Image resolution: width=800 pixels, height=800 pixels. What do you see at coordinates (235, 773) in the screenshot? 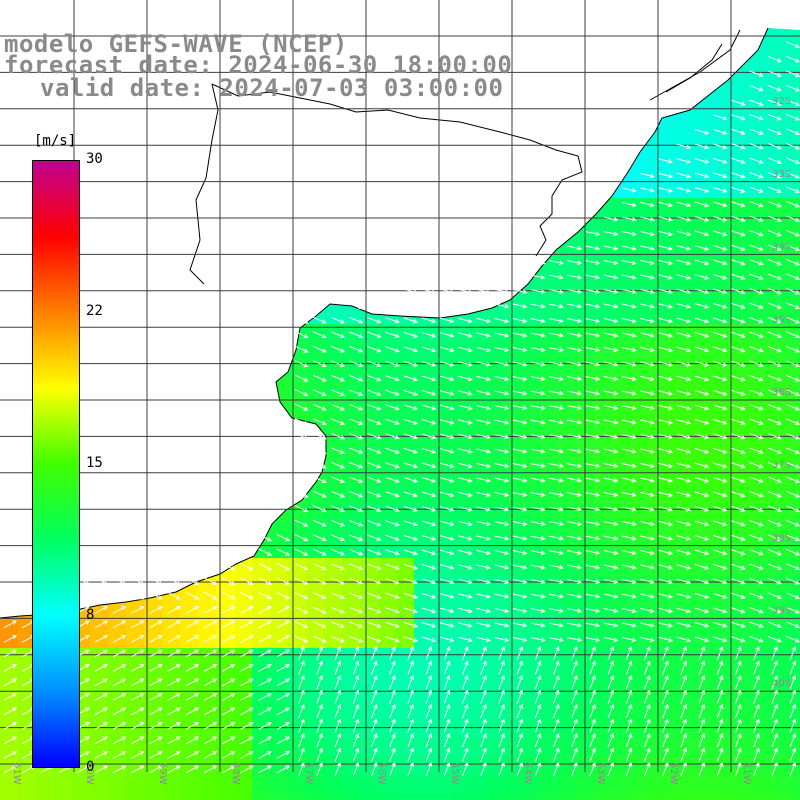
I see `longitude-label: 58W` at bounding box center [235, 773].